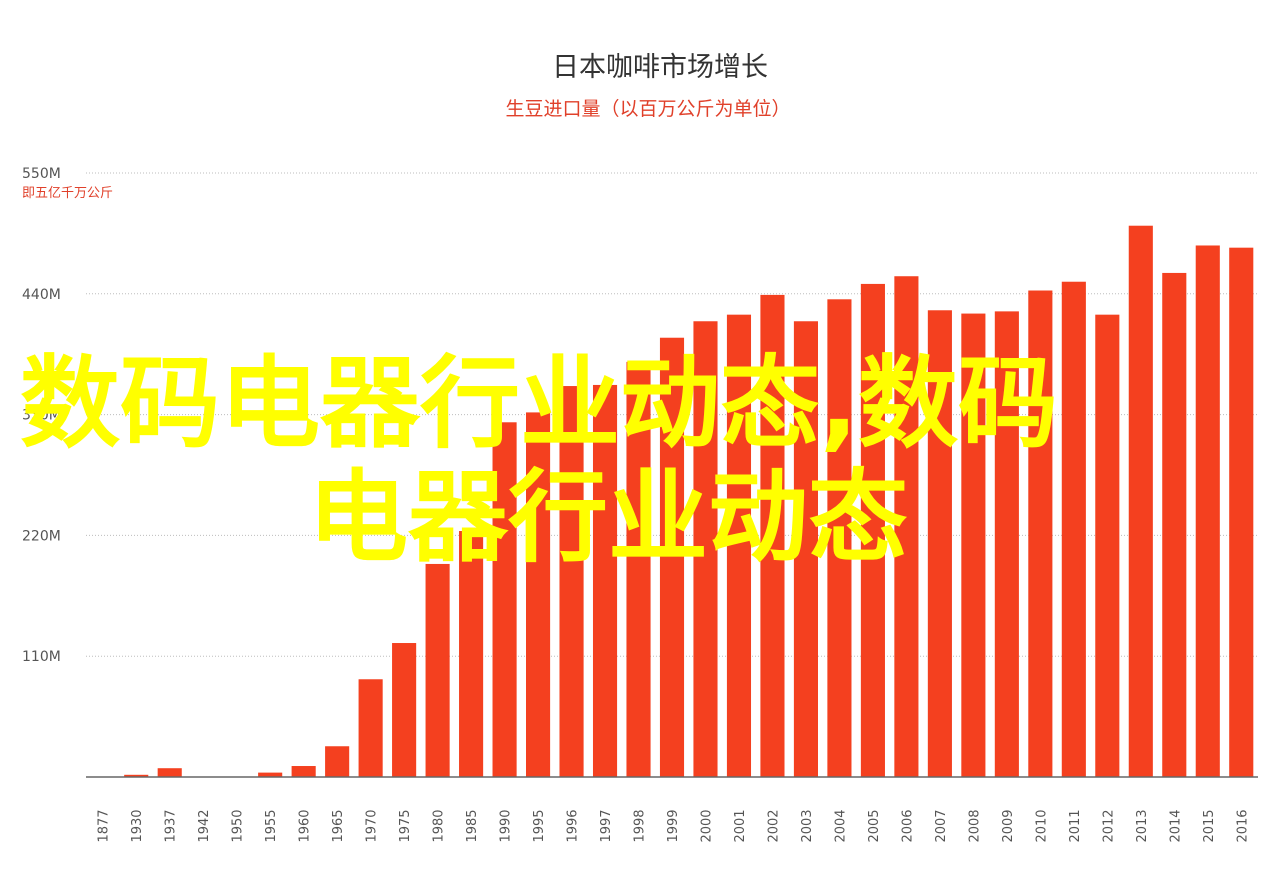 The width and height of the screenshot is (1280, 872). Describe the element at coordinates (137, 825) in the screenshot. I see `x-tick-label: 1930` at that location.